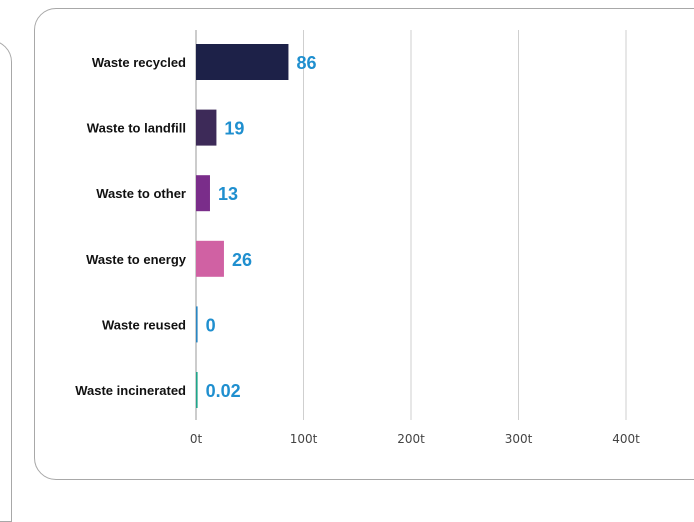  Describe the element at coordinates (144, 324) in the screenshot. I see `category-label: Waste reused` at that location.